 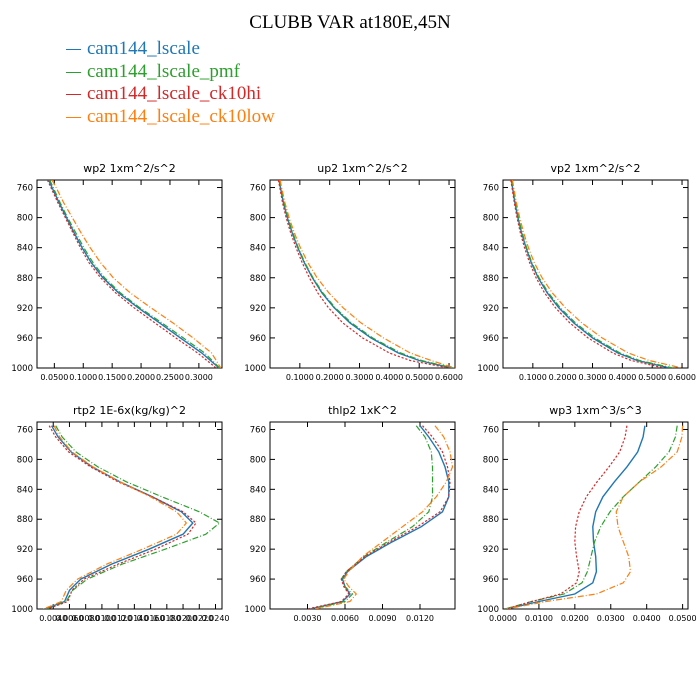 I want to click on panel-title: wp3 1xm^3/s^3, so click(x=595, y=410).